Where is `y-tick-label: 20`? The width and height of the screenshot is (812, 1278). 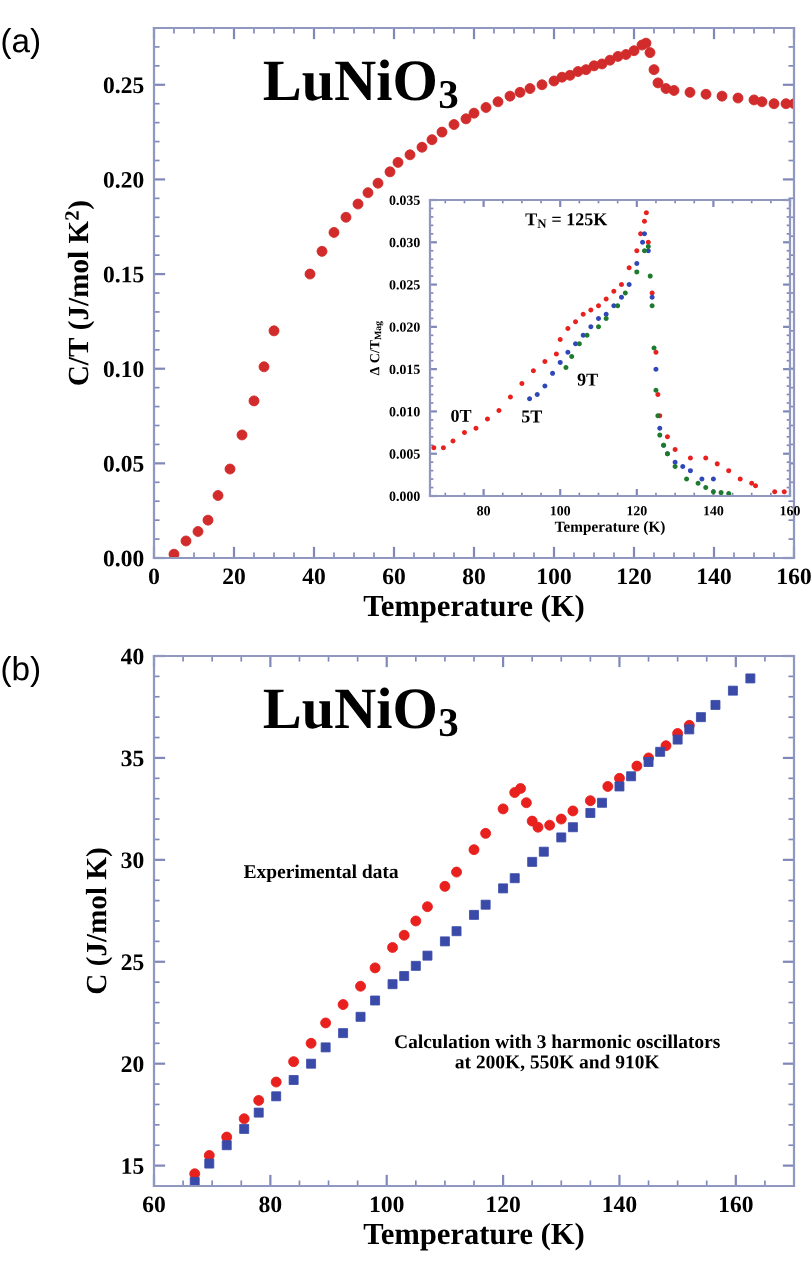 y-tick-label: 20 is located at coordinates (132, 1064).